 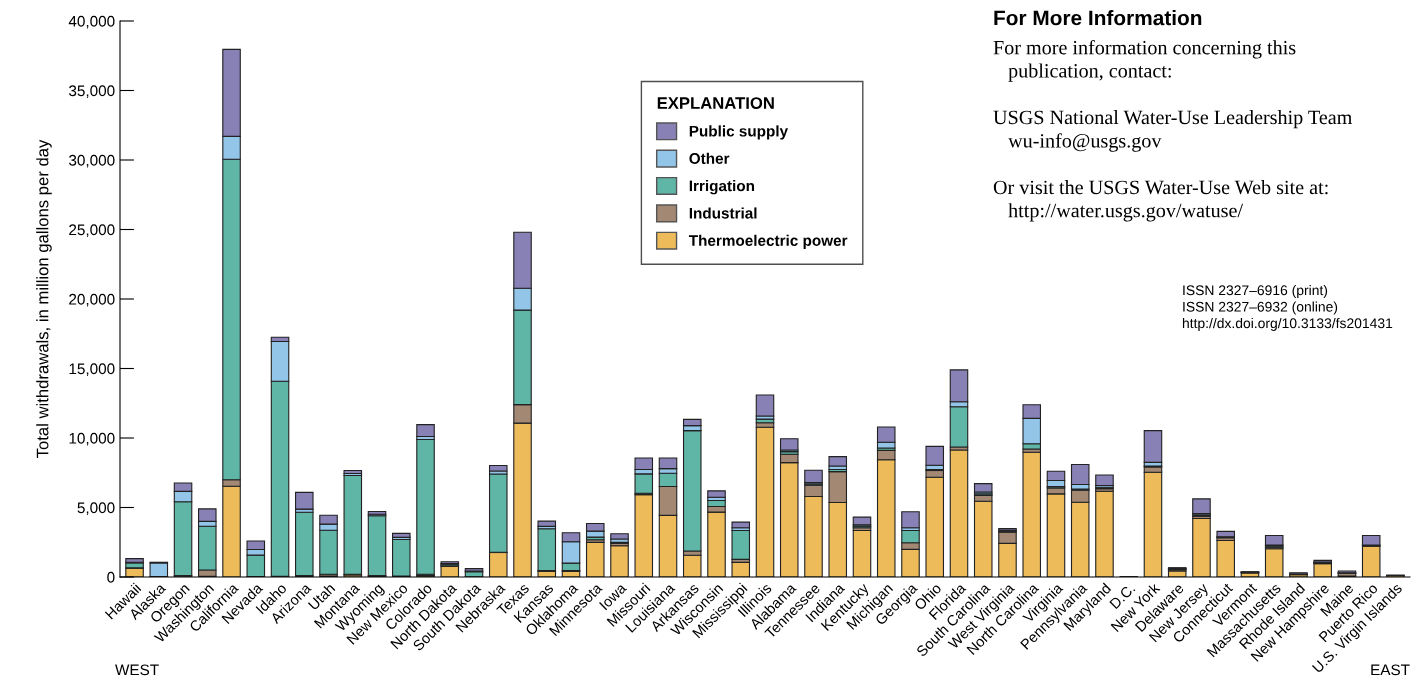 What do you see at coordinates (1098, 18) in the screenshot?
I see `annotation: For More Information` at bounding box center [1098, 18].